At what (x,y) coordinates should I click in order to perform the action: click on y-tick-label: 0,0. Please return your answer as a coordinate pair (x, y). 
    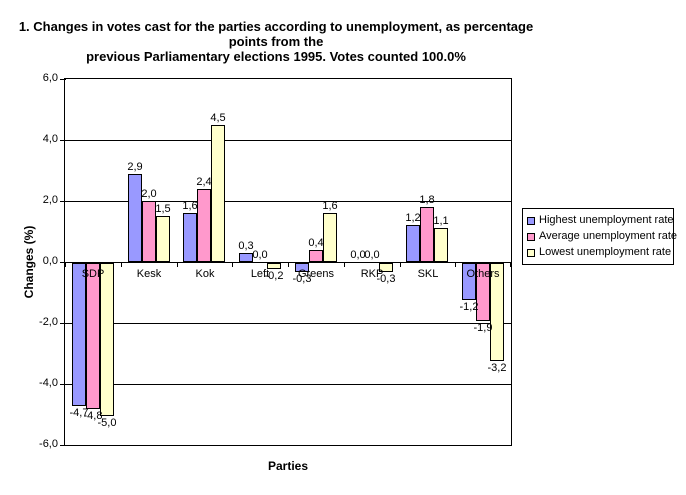
    Looking at the image, I should click on (50, 261).